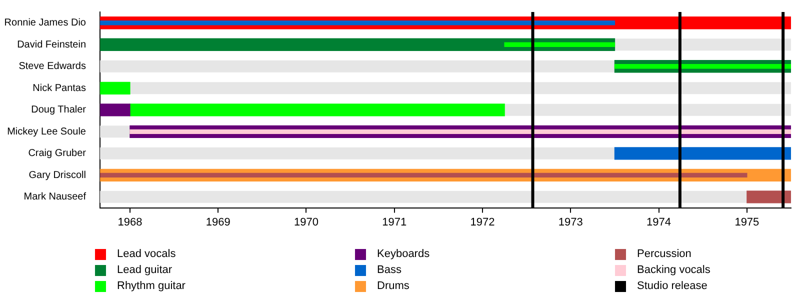 The image size is (800, 295). I want to click on legend-label: Lead vocals, so click(146, 254).